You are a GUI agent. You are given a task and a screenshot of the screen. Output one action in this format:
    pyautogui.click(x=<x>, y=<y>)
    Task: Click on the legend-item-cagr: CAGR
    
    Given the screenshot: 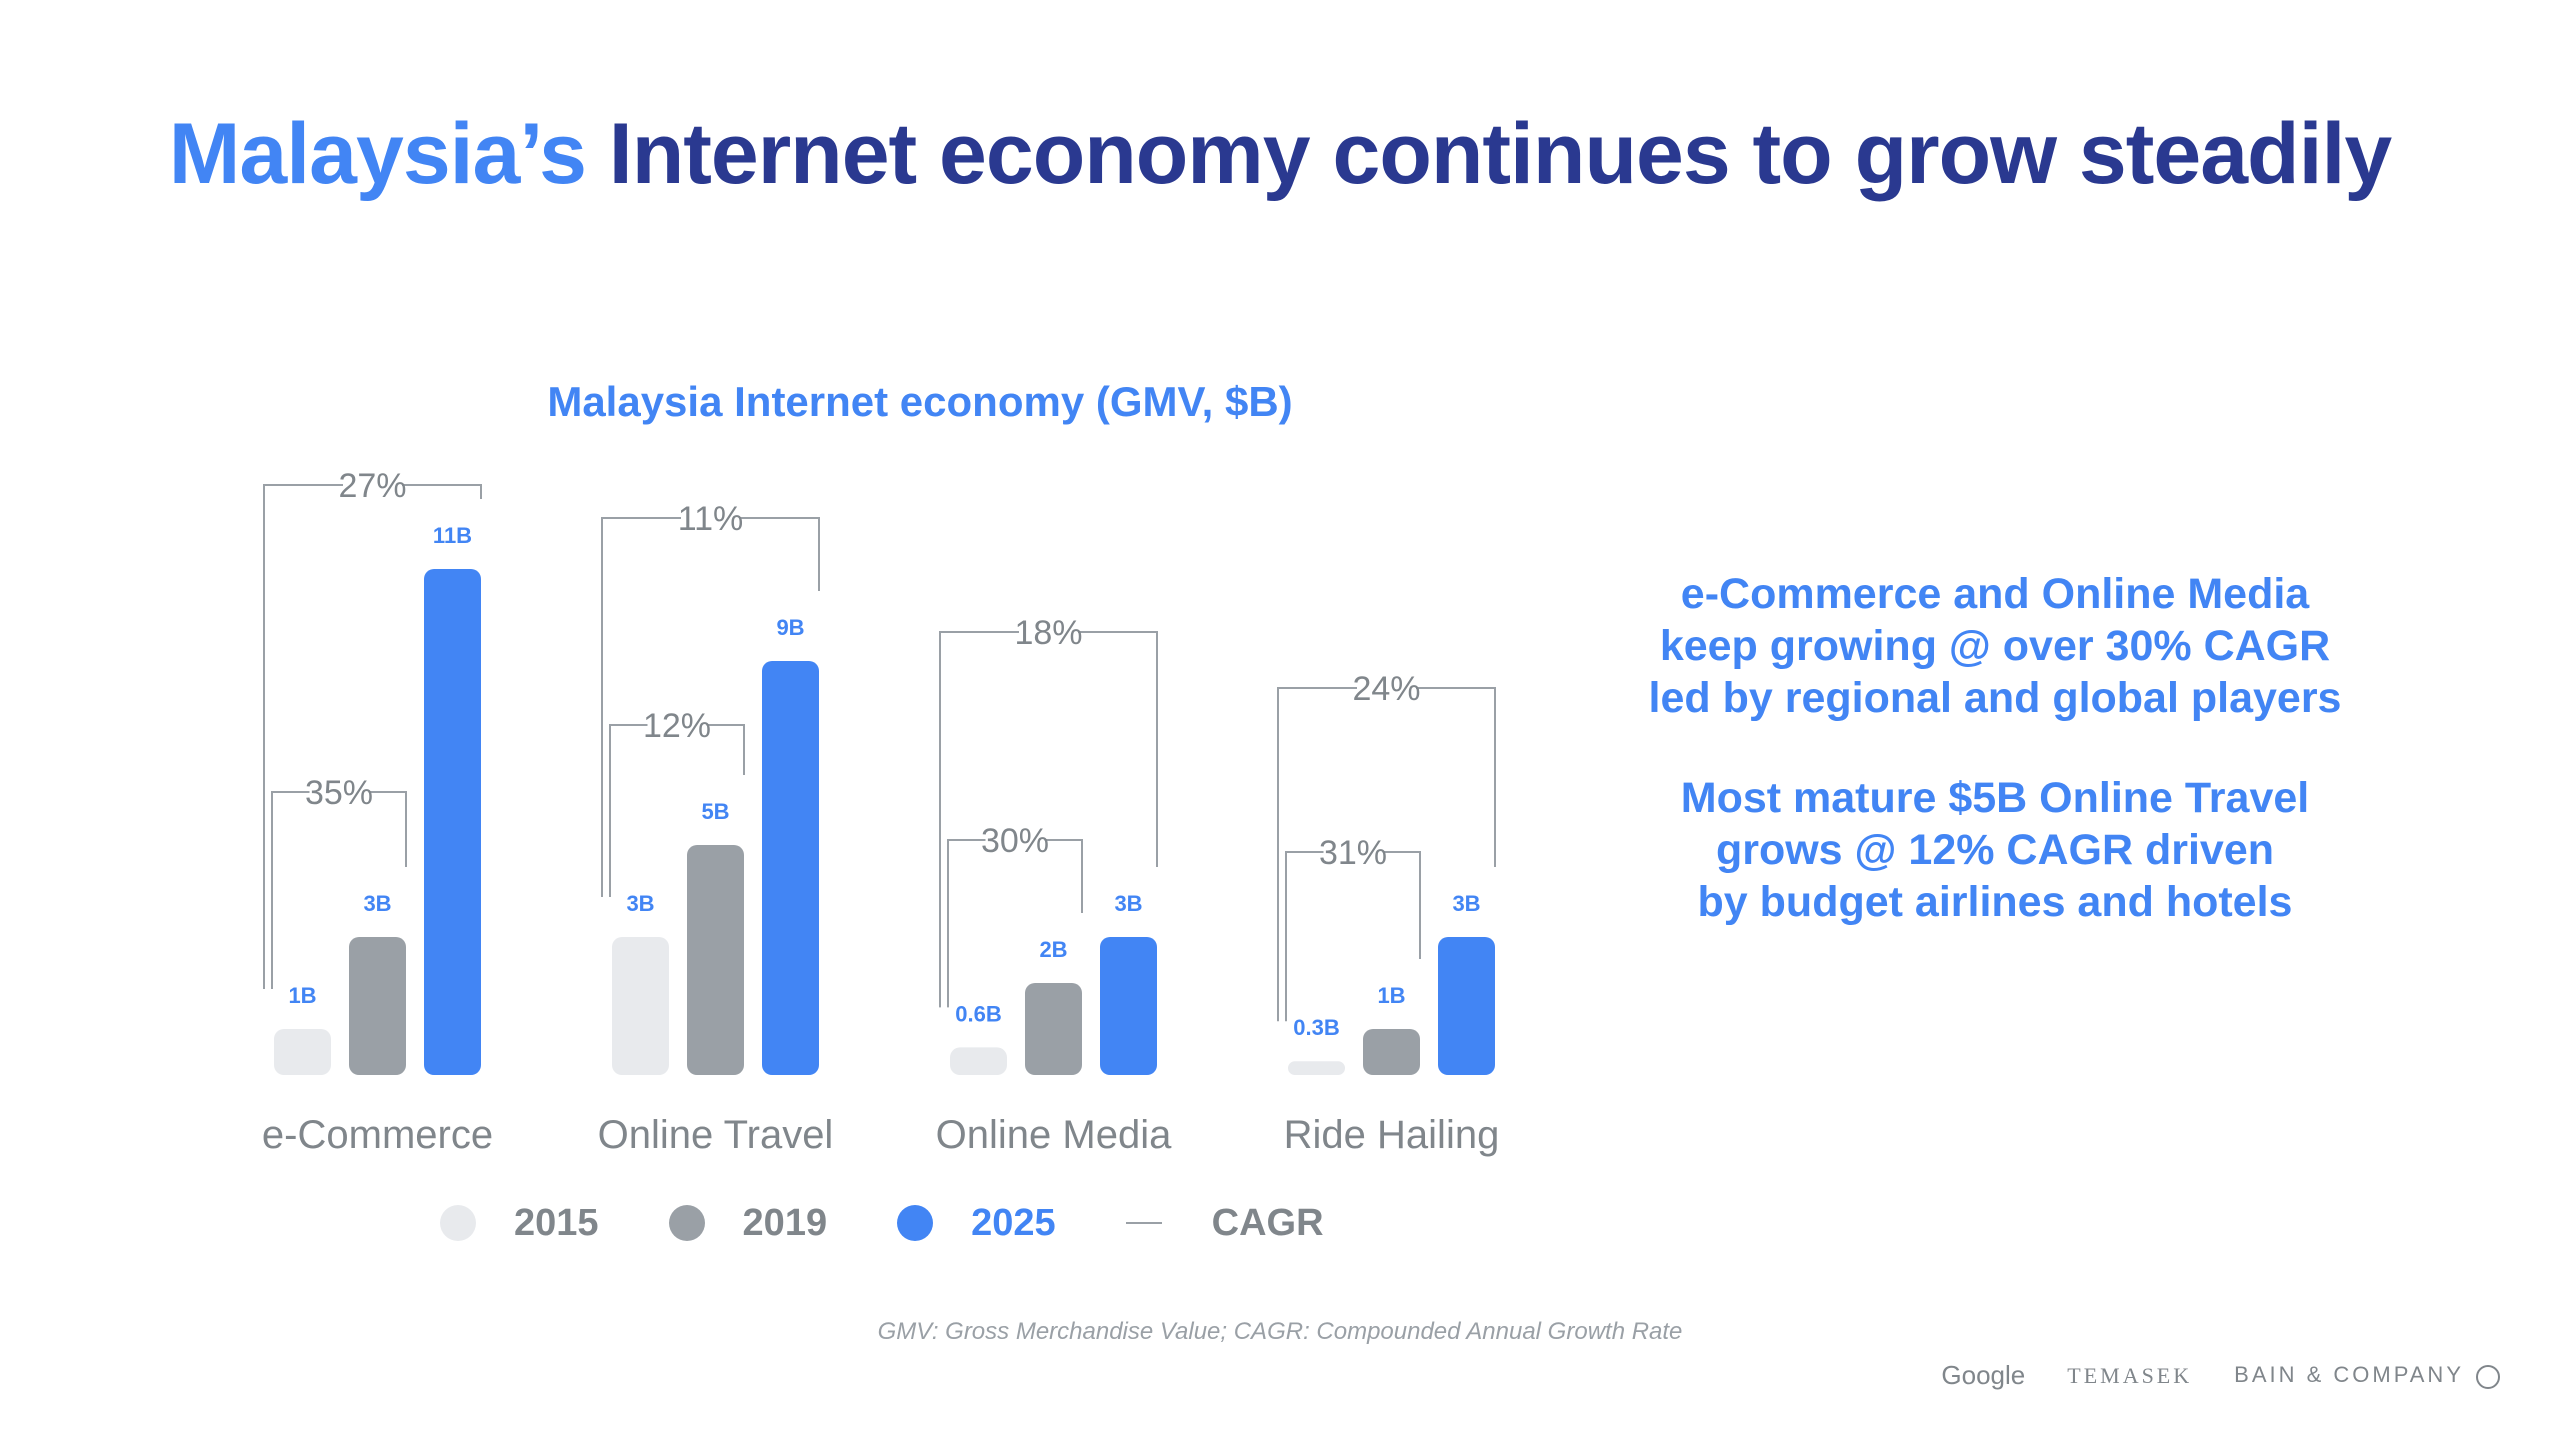 What is the action you would take?
    pyautogui.click(x=1224, y=1223)
    